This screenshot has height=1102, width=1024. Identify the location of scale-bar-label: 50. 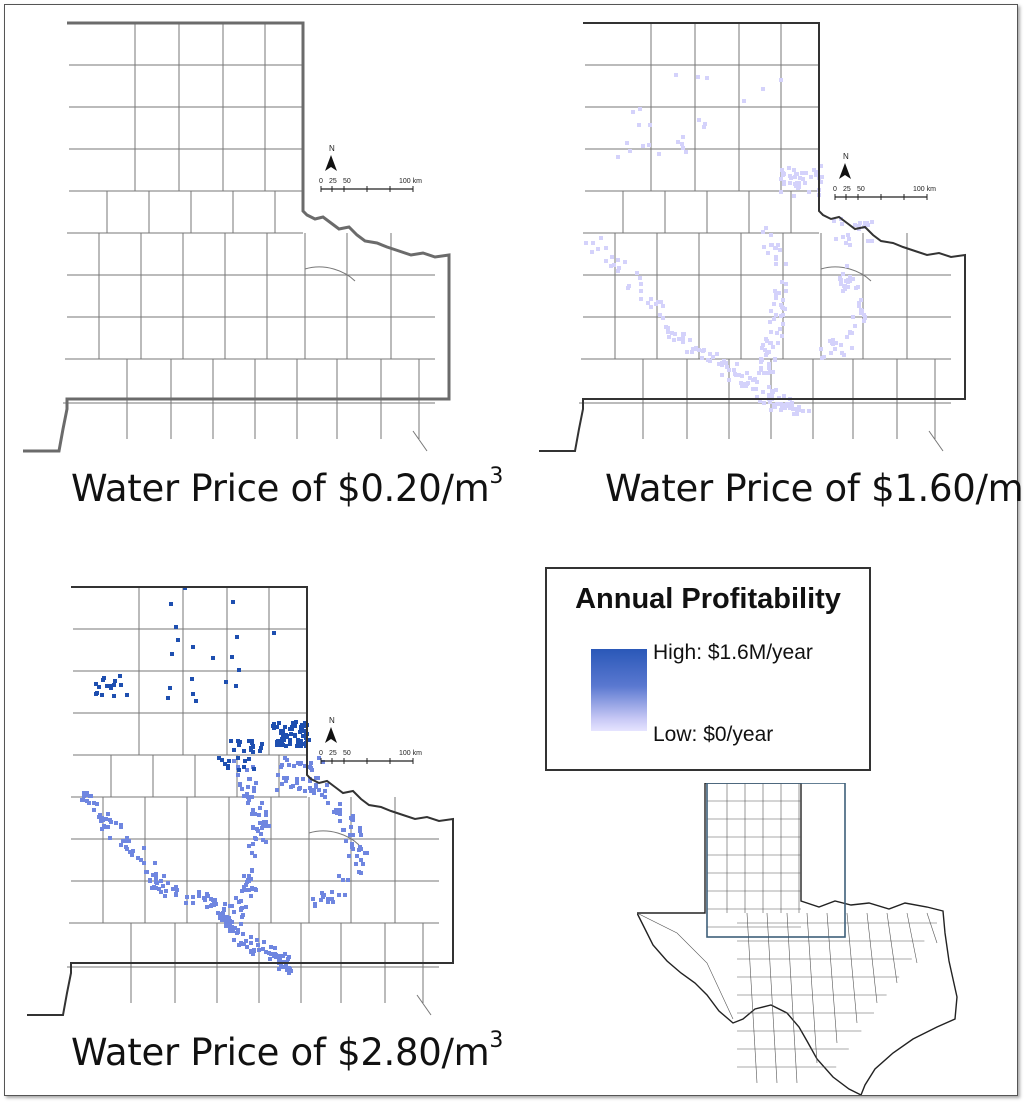
(347, 753).